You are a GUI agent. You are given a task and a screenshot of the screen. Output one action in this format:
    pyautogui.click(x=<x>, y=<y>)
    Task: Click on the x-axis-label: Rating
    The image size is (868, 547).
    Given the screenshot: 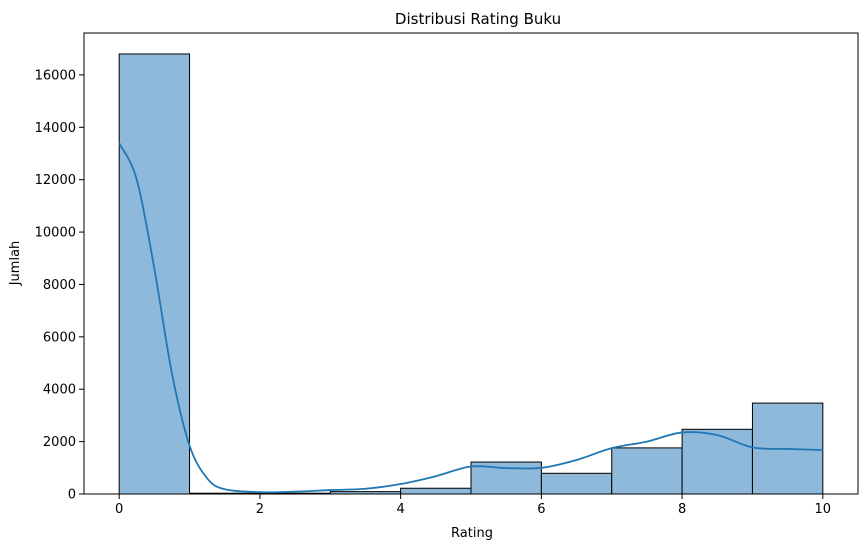 What is the action you would take?
    pyautogui.click(x=472, y=533)
    